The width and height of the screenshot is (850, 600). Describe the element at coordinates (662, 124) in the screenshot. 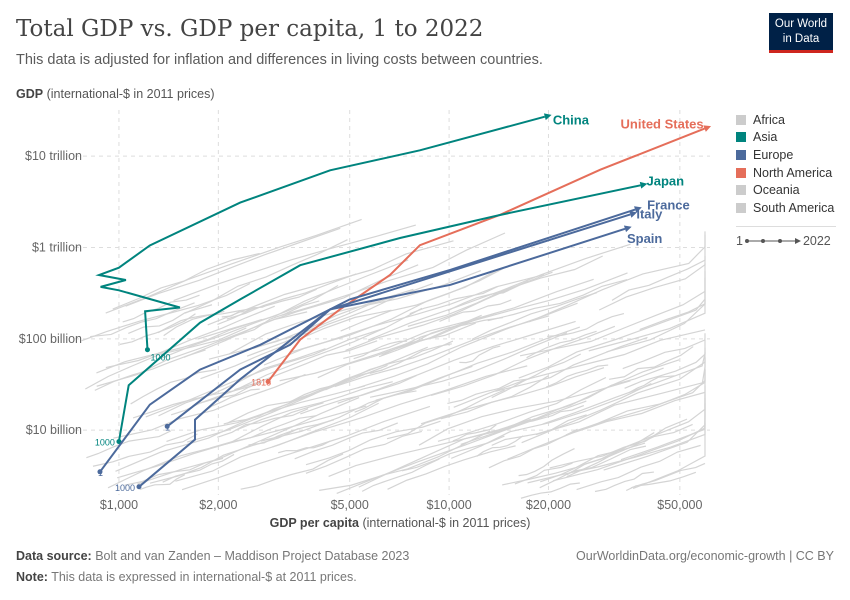

I see `series-name-label: United States` at that location.